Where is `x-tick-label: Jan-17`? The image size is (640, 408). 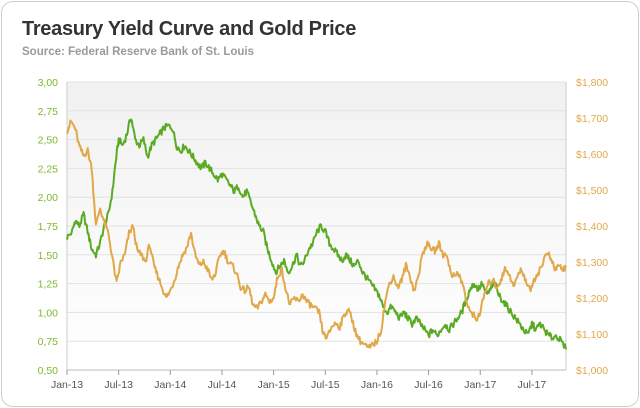 x-tick-label: Jan-17 is located at coordinates (480, 385).